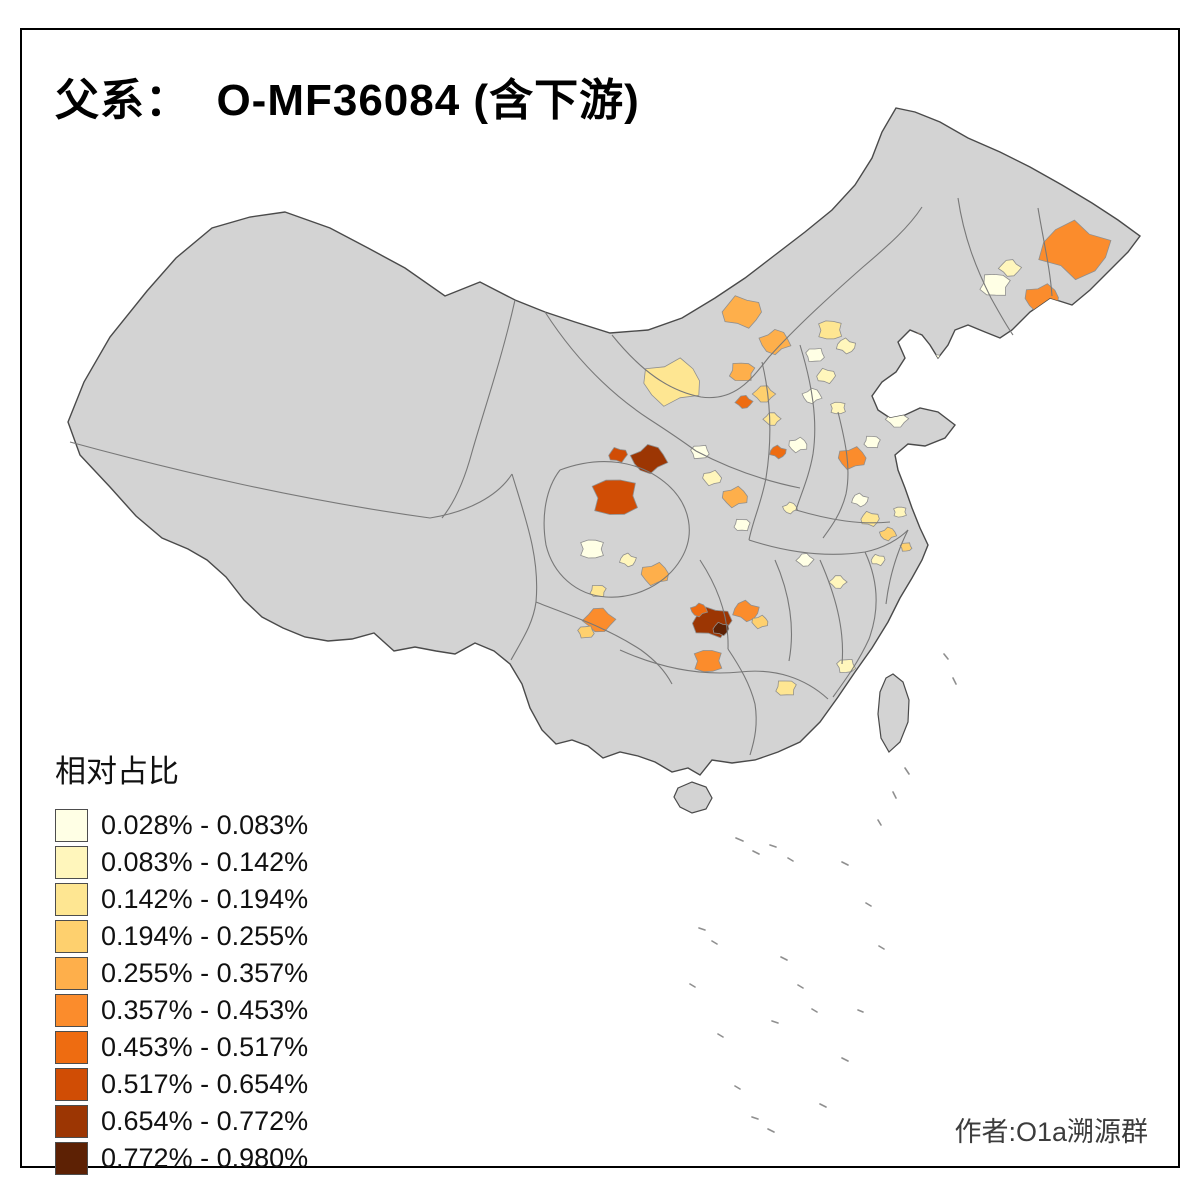 The height and width of the screenshot is (1200, 1200). I want to click on legend-label: 0.517% - 0.654%, so click(205, 1084).